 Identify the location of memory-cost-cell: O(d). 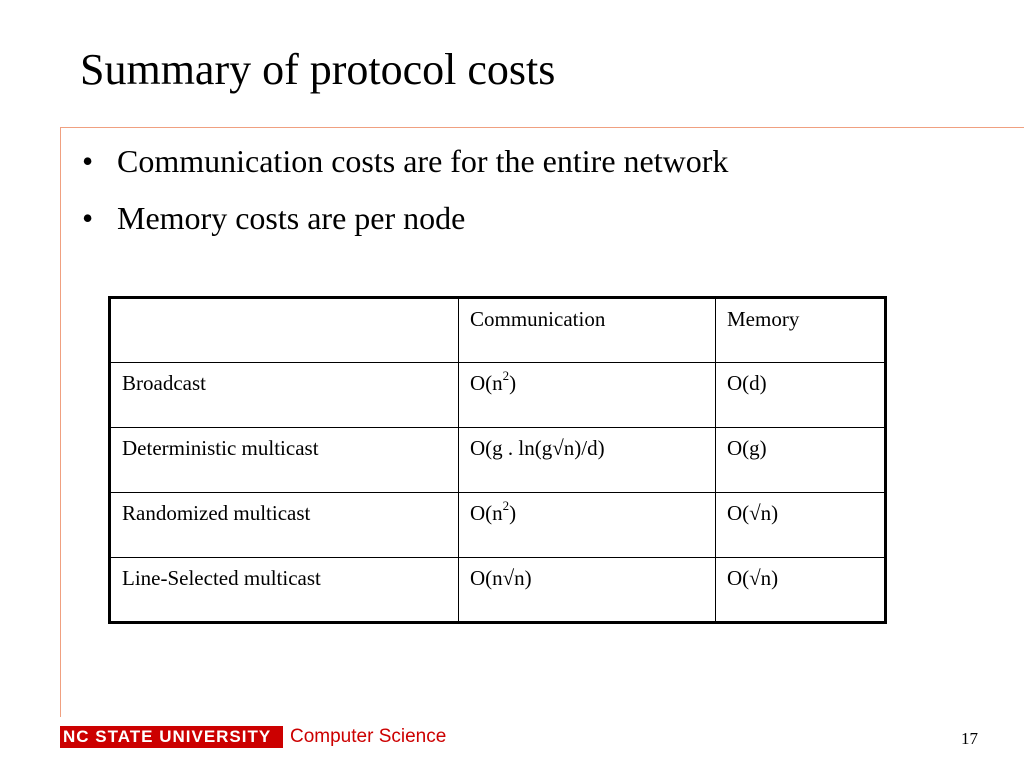
(800, 395).